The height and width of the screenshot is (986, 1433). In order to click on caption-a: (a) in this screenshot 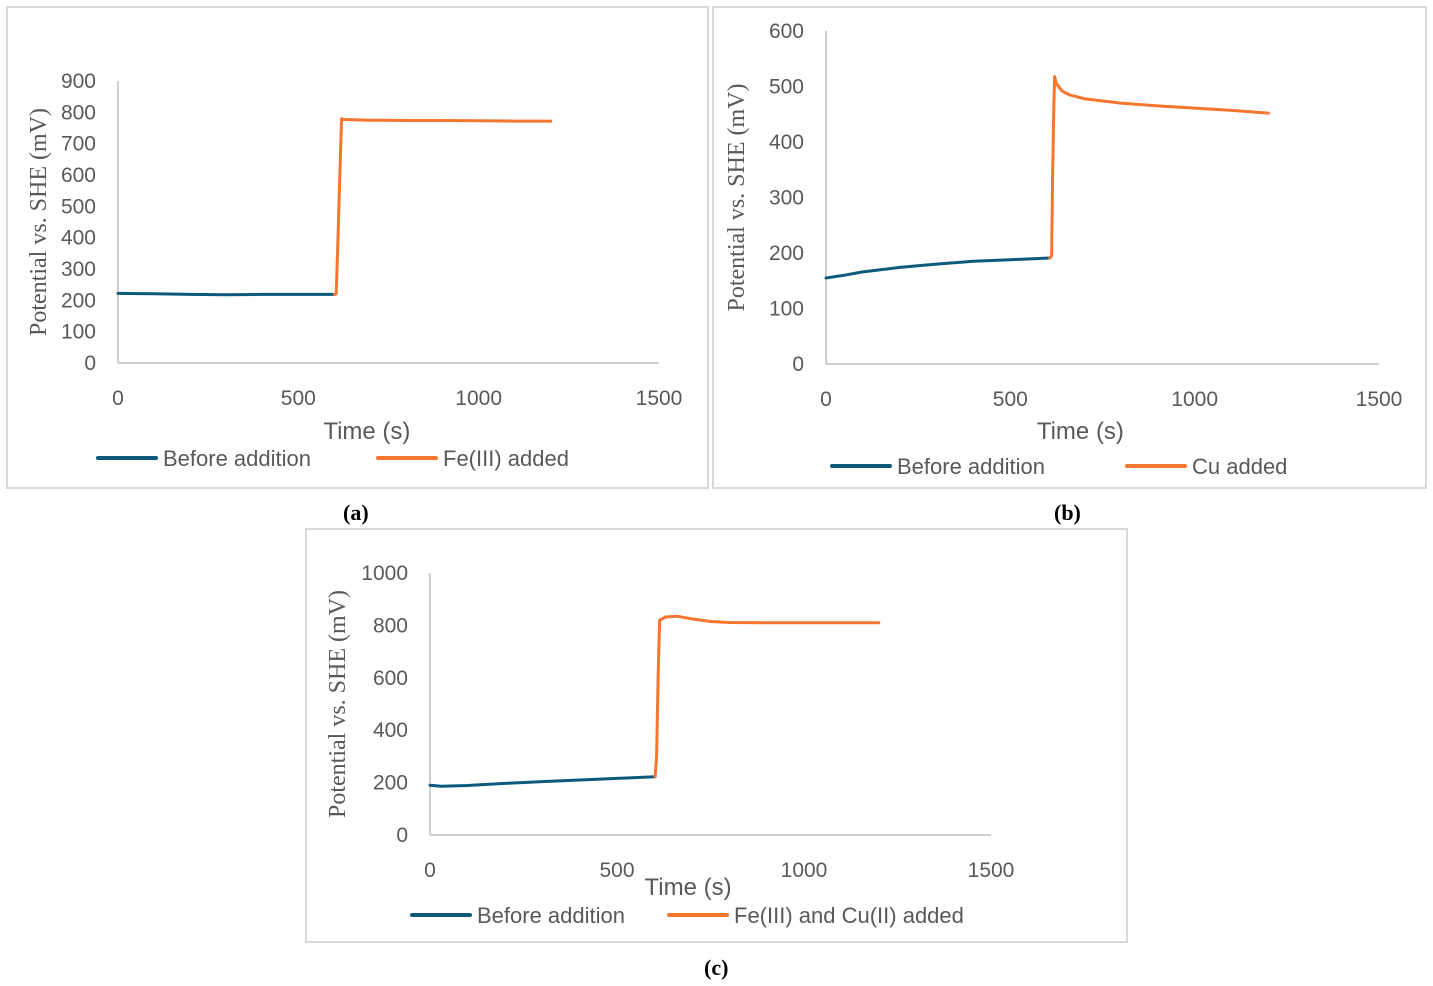, I will do `click(356, 512)`.